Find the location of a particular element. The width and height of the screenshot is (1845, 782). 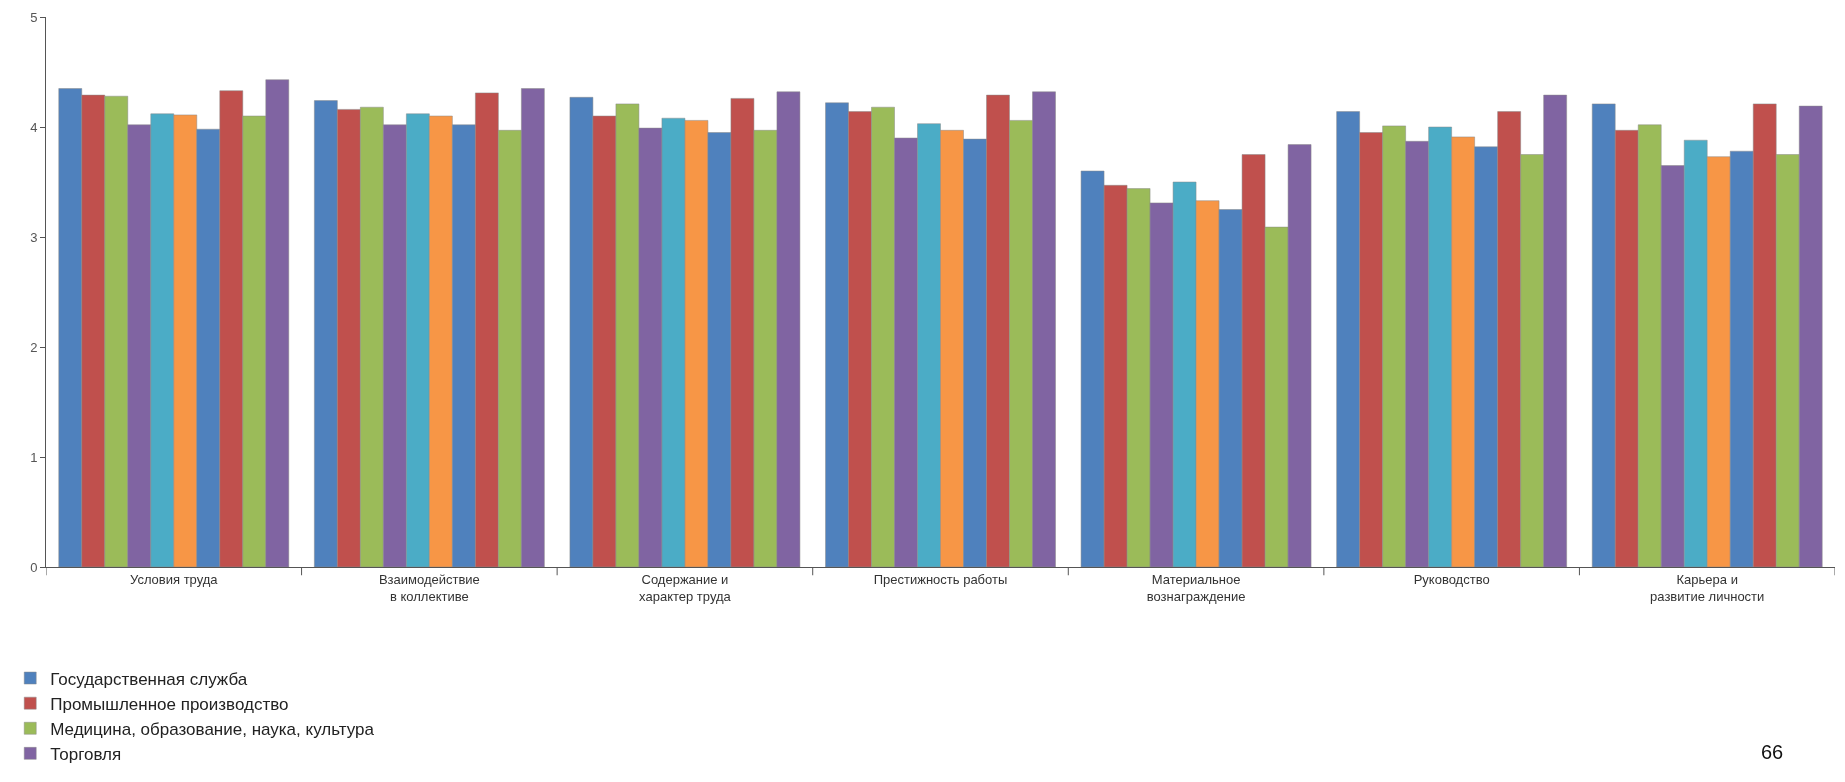

legend-label: Государственная служба is located at coordinates (149, 679).